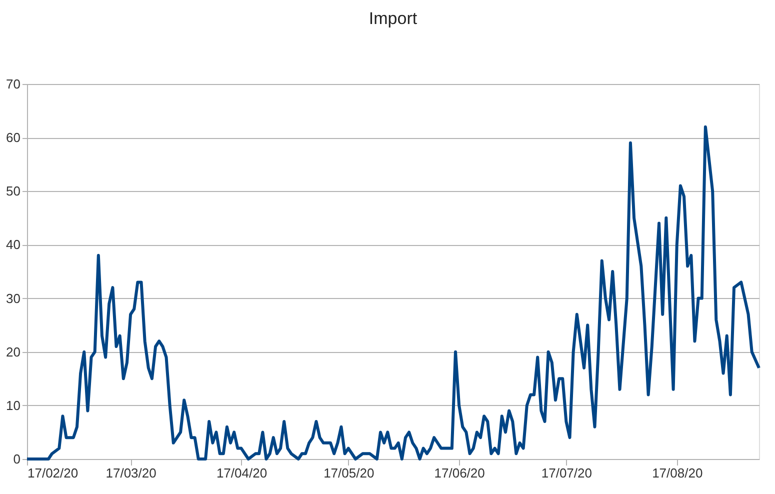 This screenshot has width=775, height=494. Describe the element at coordinates (13, 191) in the screenshot. I see `y-tick-label: 50` at that location.